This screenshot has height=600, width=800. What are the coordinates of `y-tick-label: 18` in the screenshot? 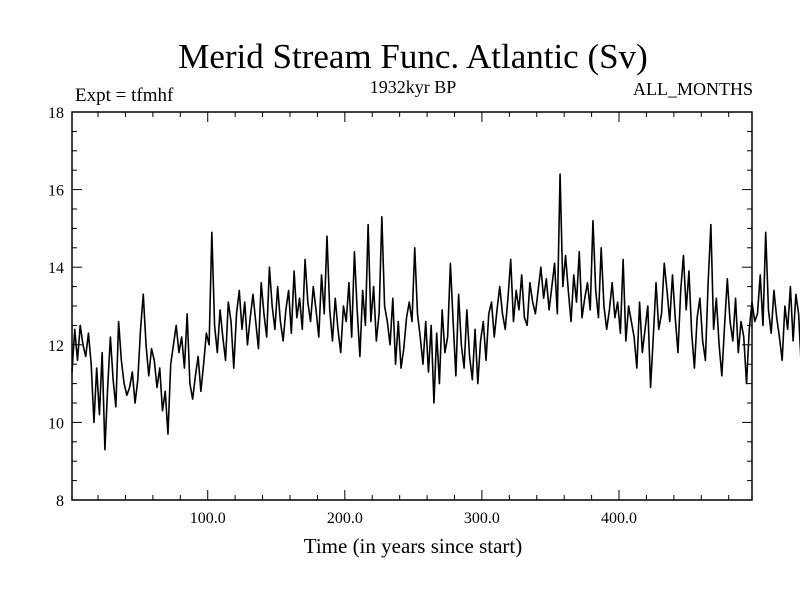 It's located at (56, 113).